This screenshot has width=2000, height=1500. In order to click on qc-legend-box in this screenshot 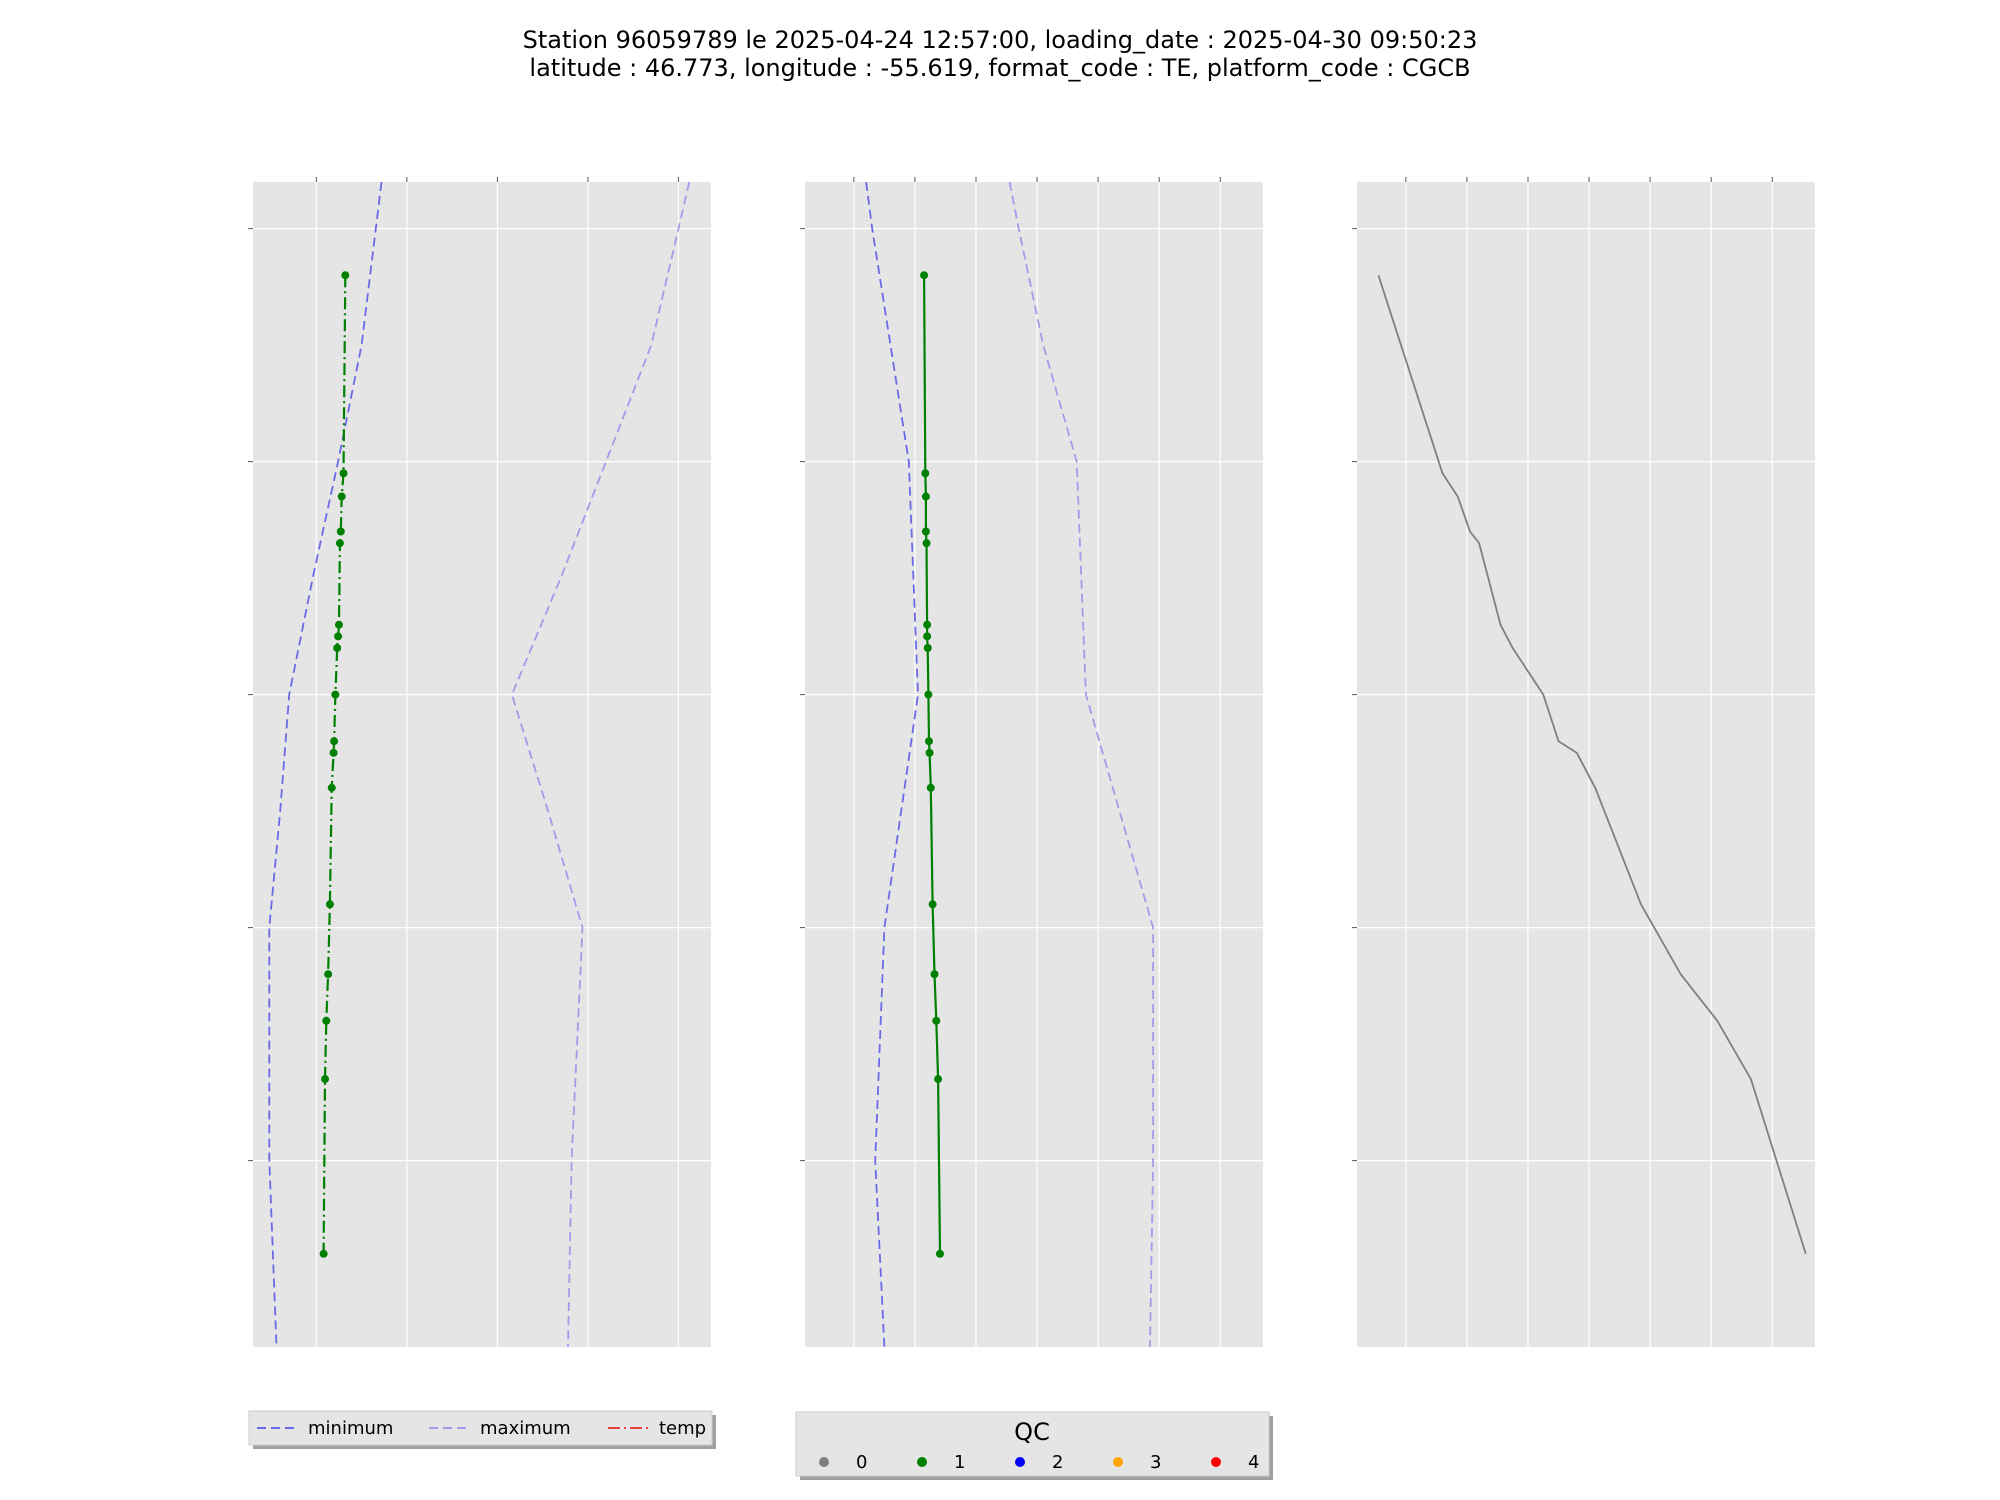, I will do `click(1032, 1444)`.